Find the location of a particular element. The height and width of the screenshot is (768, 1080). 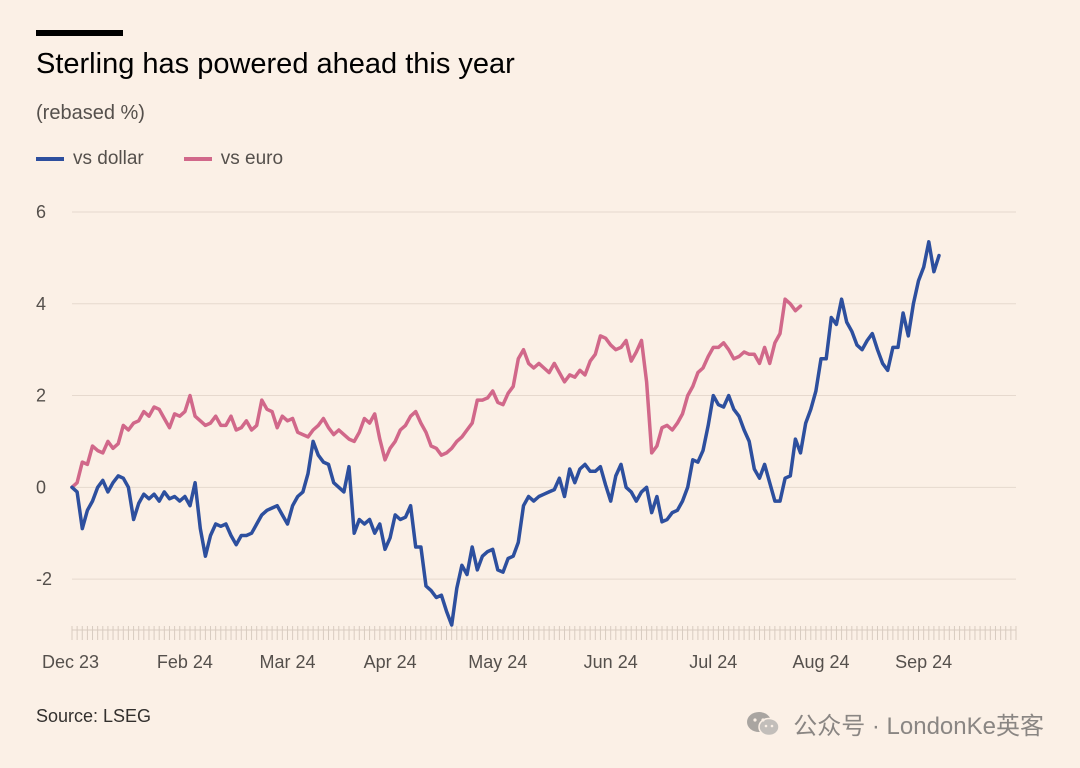

legend-label-dollar: vs dollar is located at coordinates (108, 158).